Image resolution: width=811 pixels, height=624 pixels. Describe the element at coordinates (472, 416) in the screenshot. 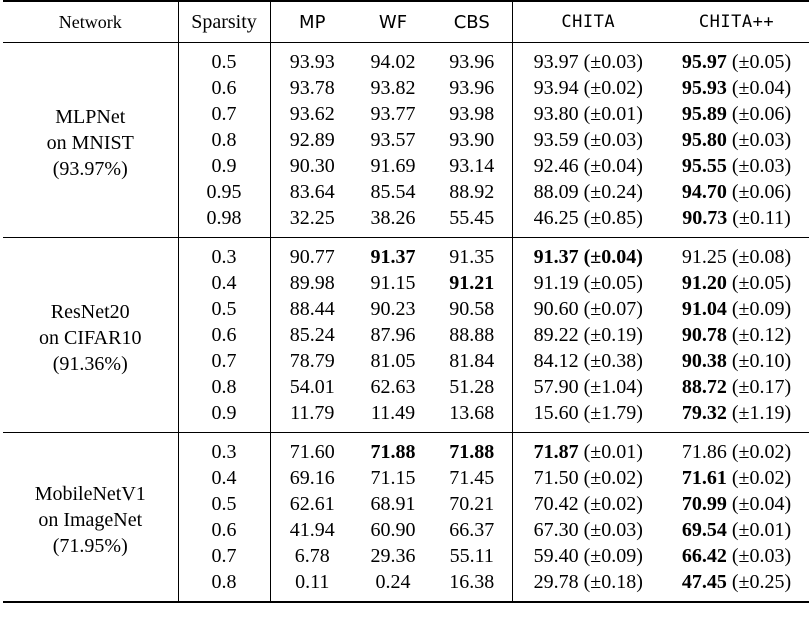

I see `cbs-cell: 13.68` at that location.